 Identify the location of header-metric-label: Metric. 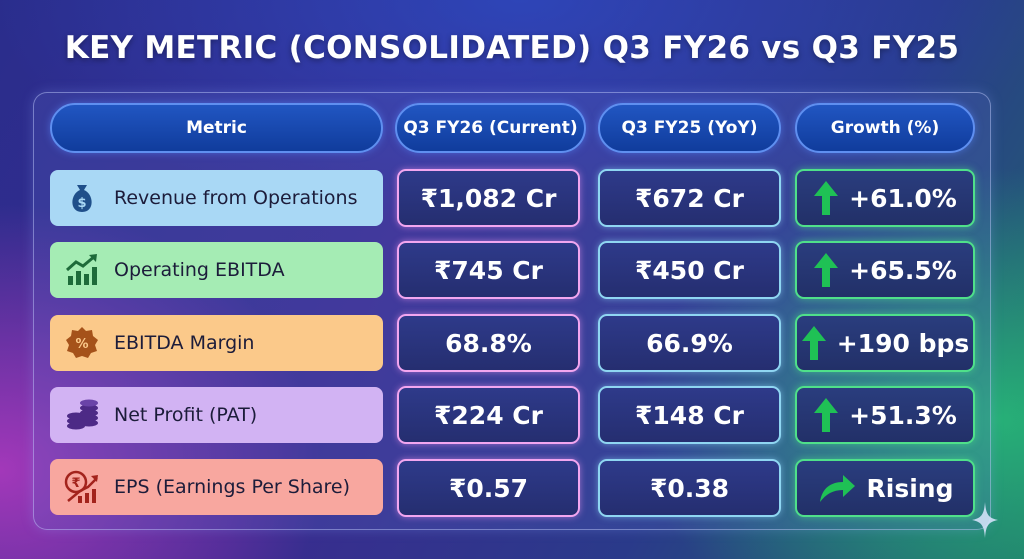
(216, 128).